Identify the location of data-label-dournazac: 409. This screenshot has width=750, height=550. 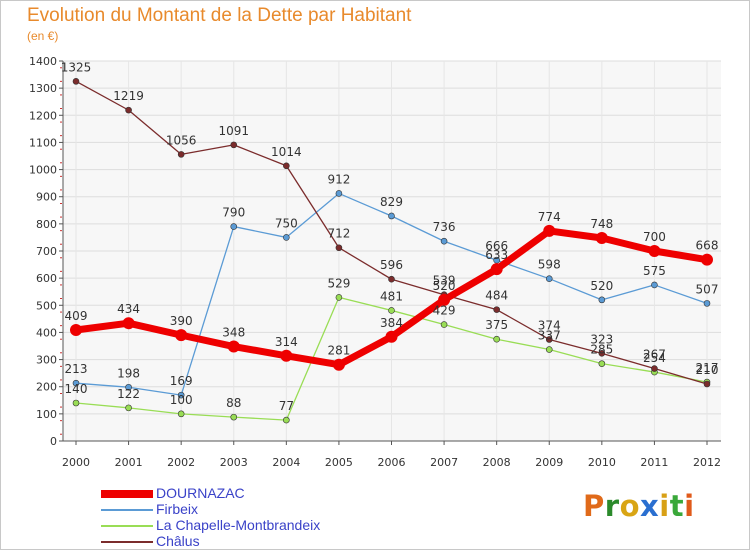
(76, 316).